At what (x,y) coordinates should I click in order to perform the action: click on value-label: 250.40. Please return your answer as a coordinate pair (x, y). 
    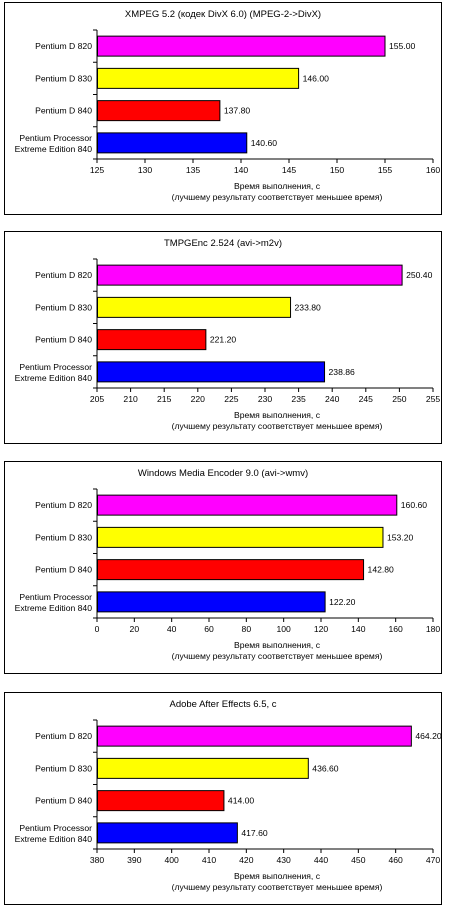
    Looking at the image, I should click on (419, 275).